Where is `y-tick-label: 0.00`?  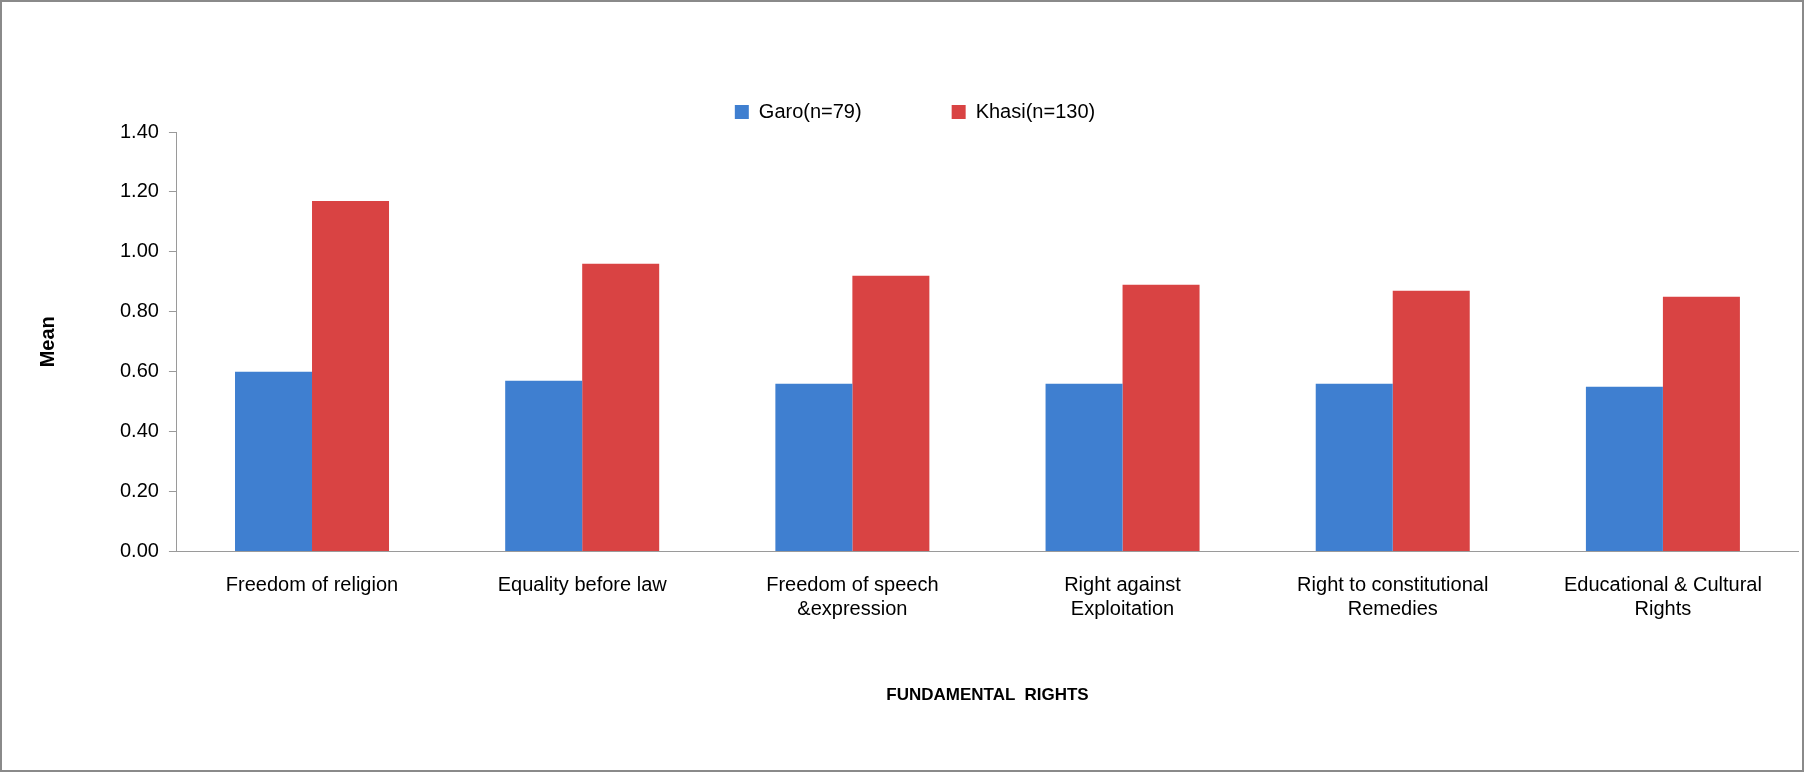 y-tick-label: 0.00 is located at coordinates (139, 550).